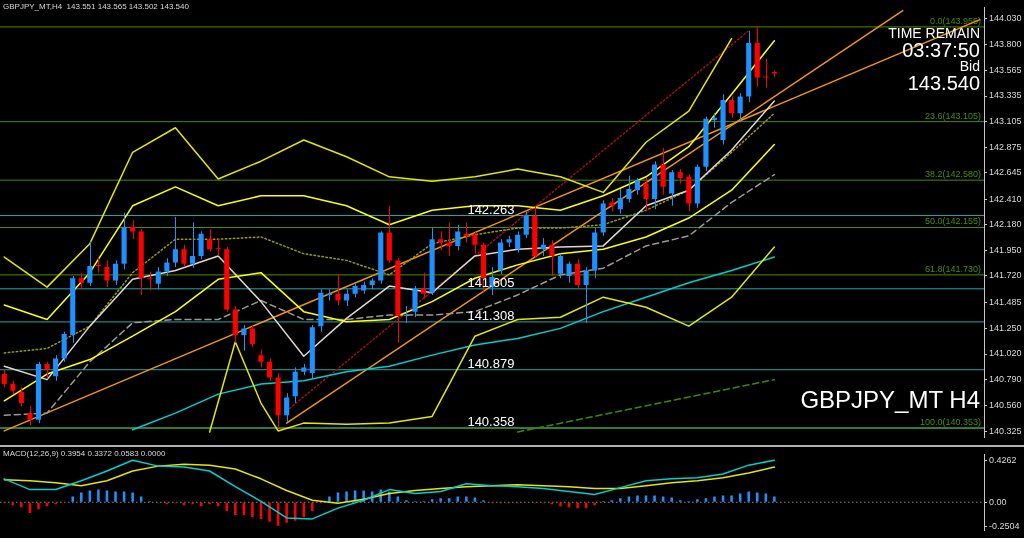 The height and width of the screenshot is (538, 1024). What do you see at coordinates (491, 363) in the screenshot?
I see `annotation: 140.879` at bounding box center [491, 363].